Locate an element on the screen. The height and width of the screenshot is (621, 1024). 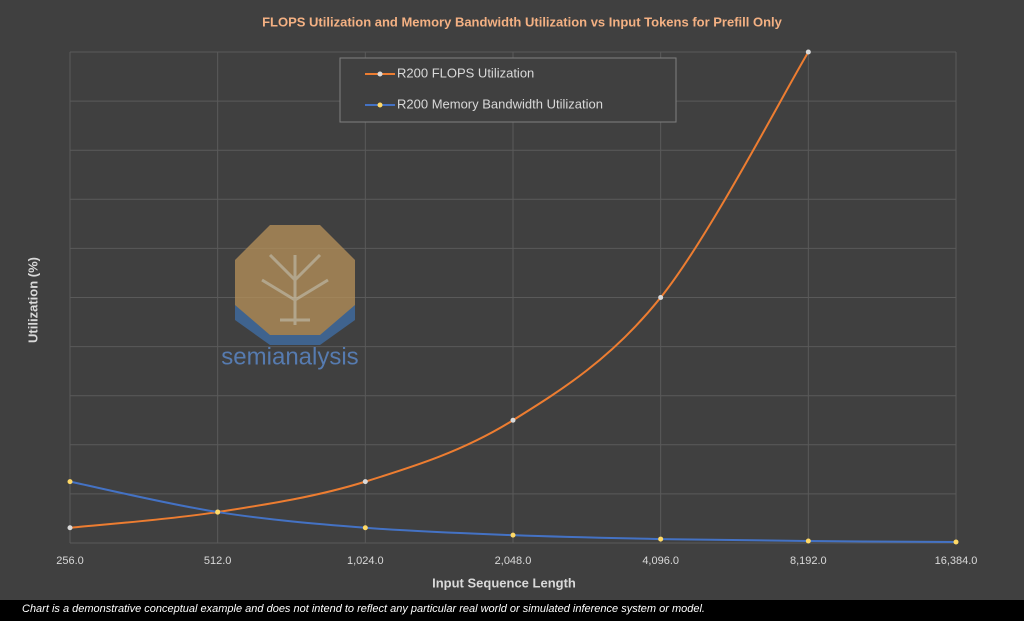
watermark-text: semianalysis is located at coordinates (289, 356).